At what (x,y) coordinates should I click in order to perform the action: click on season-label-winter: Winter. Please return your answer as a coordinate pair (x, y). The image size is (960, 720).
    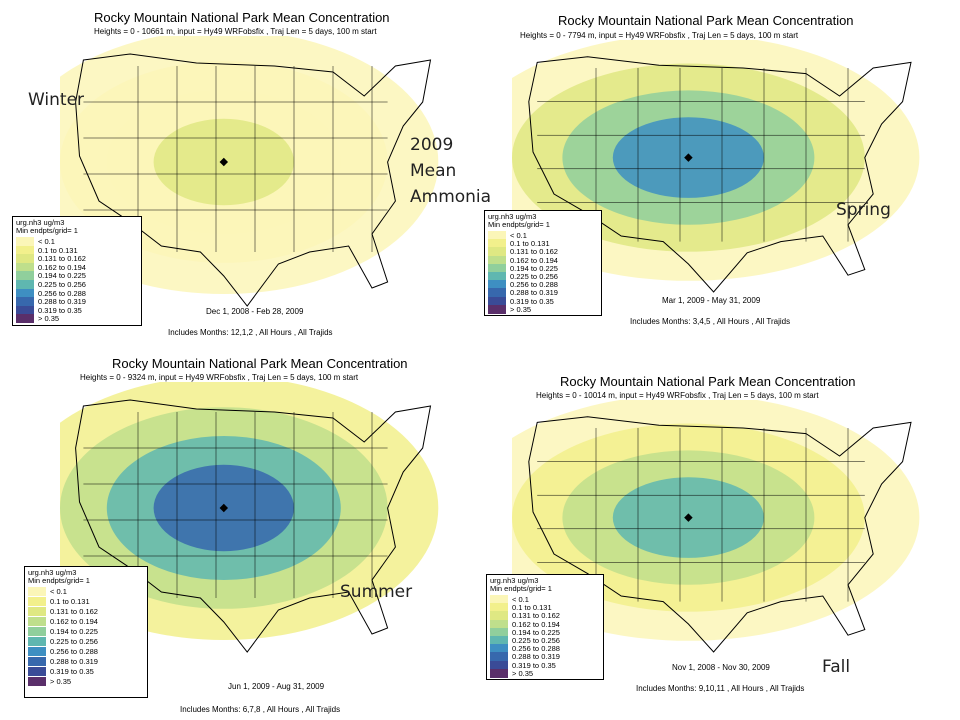
    Looking at the image, I should click on (56, 100).